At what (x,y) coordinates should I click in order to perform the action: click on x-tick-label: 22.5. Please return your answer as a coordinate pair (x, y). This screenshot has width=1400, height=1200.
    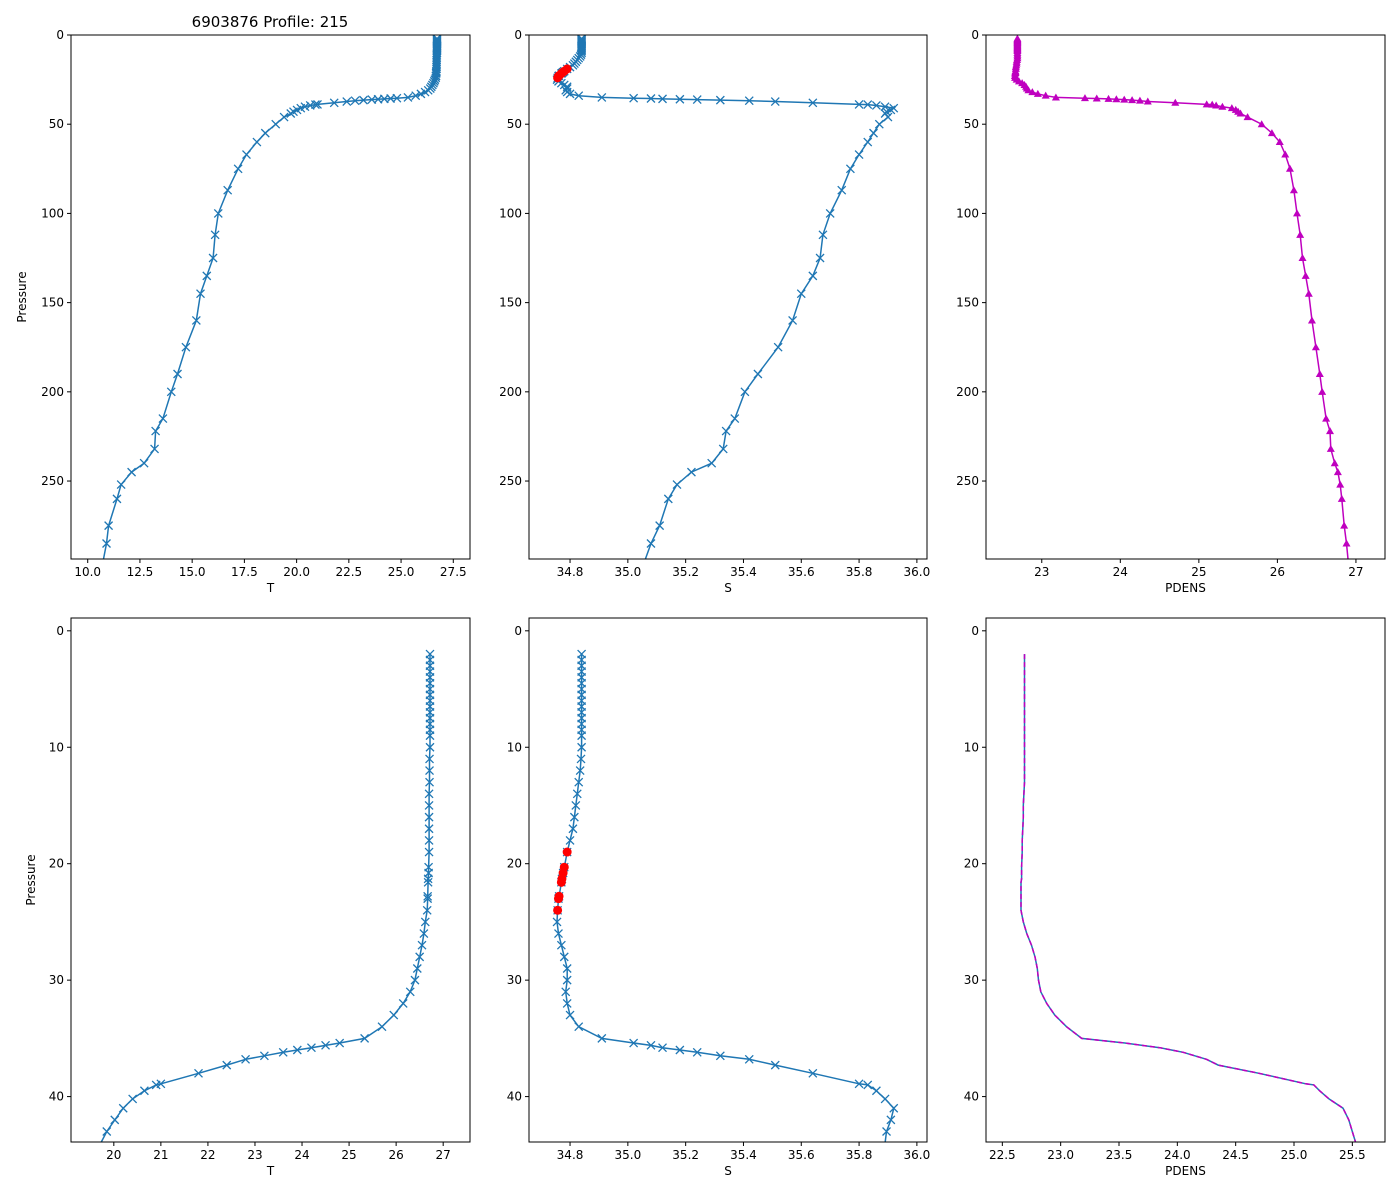
    Looking at the image, I should click on (1002, 1155).